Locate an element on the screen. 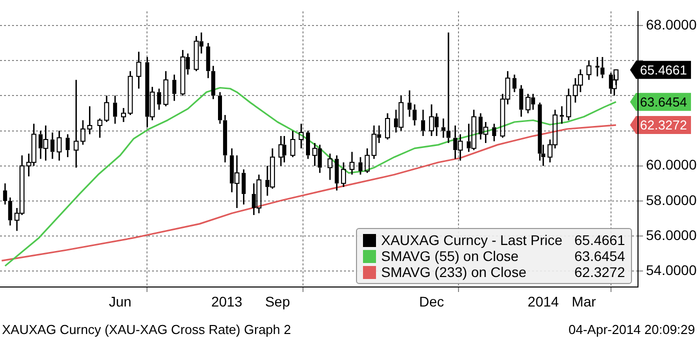 The width and height of the screenshot is (697, 339). legend-label: SMAVG (233) on Close is located at coordinates (453, 272).